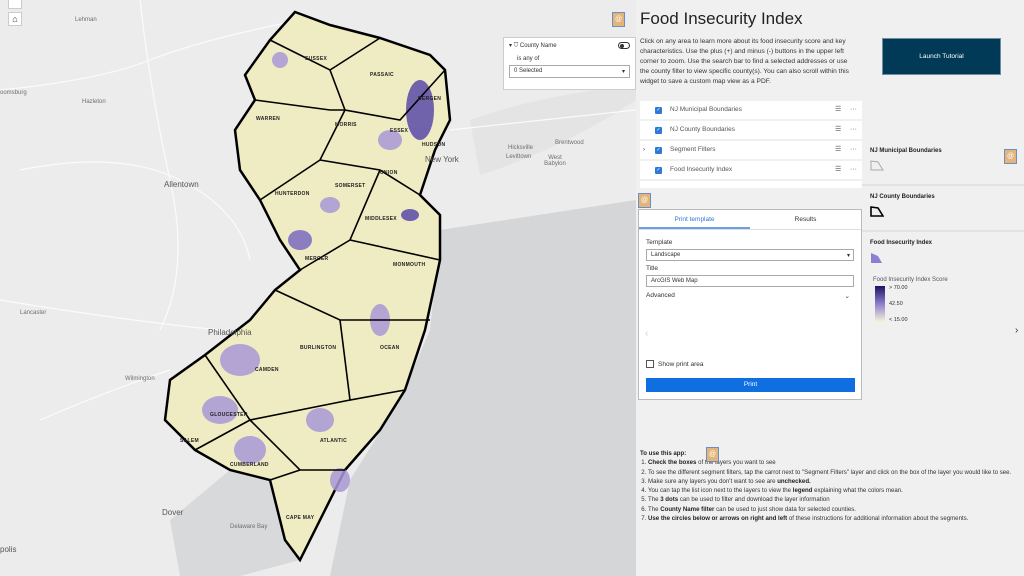  Describe the element at coordinates (399, 131) in the screenshot. I see `county-label: ESSEX` at that location.